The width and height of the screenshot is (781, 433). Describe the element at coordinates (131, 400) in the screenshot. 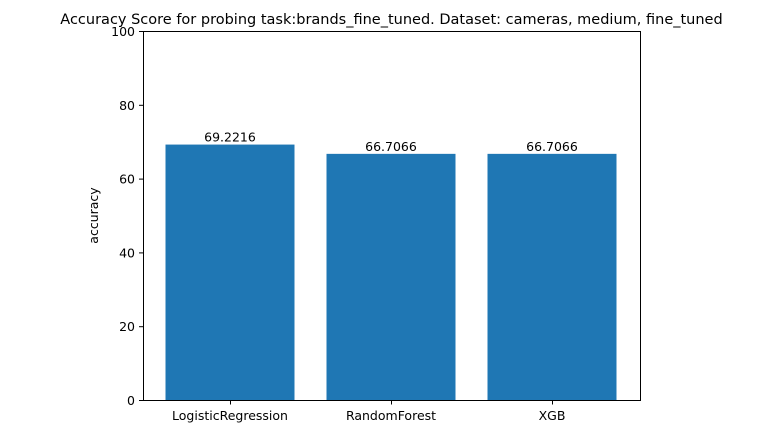

I see `y-tick-label: 0` at that location.